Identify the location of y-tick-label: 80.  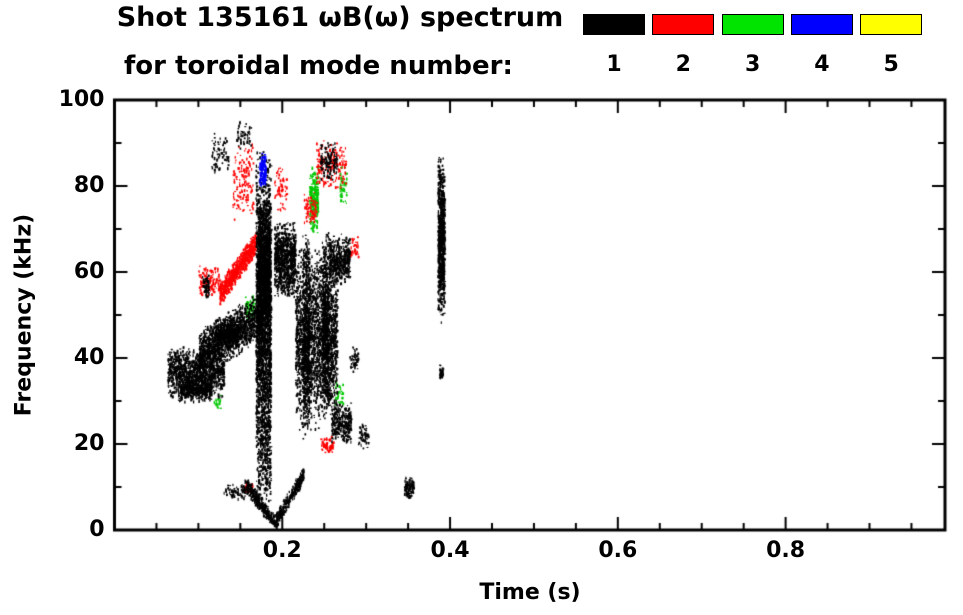
(89, 185).